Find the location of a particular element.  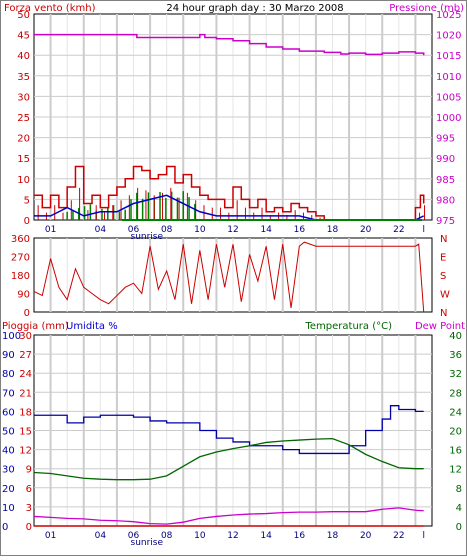

temperature-y-tick-label: 0 is located at coordinates (459, 527).